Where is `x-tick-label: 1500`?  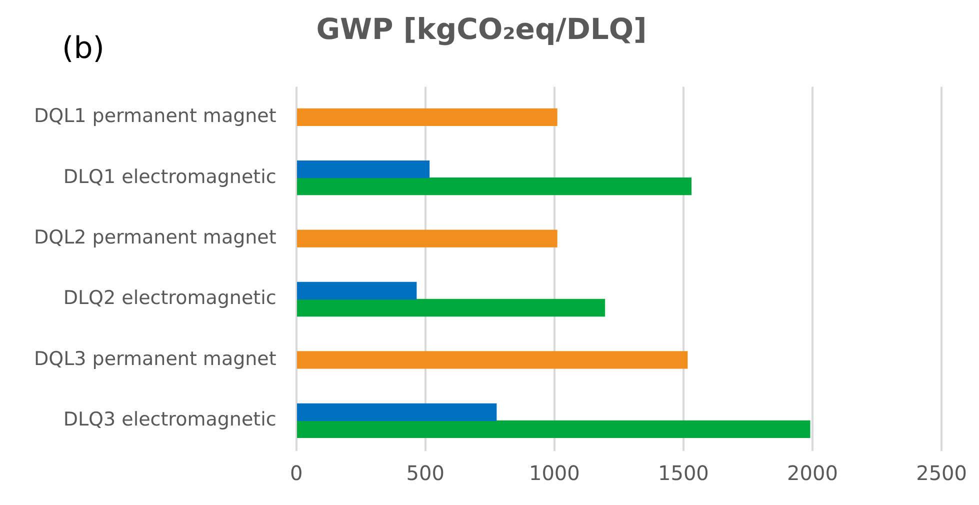 x-tick-label: 1500 is located at coordinates (683, 473).